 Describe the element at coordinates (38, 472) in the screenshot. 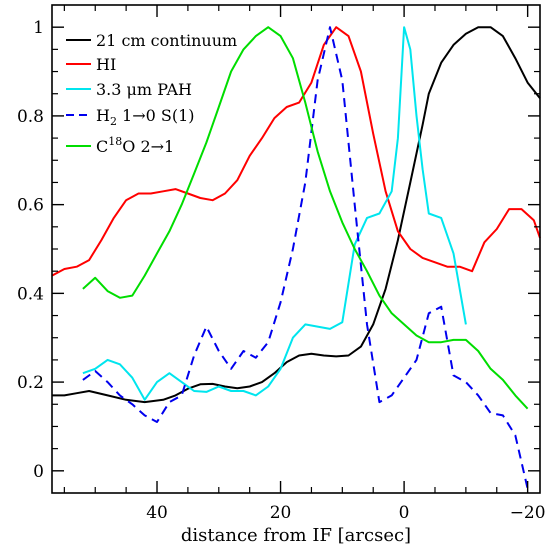

I see `y-tick-label: 0` at that location.